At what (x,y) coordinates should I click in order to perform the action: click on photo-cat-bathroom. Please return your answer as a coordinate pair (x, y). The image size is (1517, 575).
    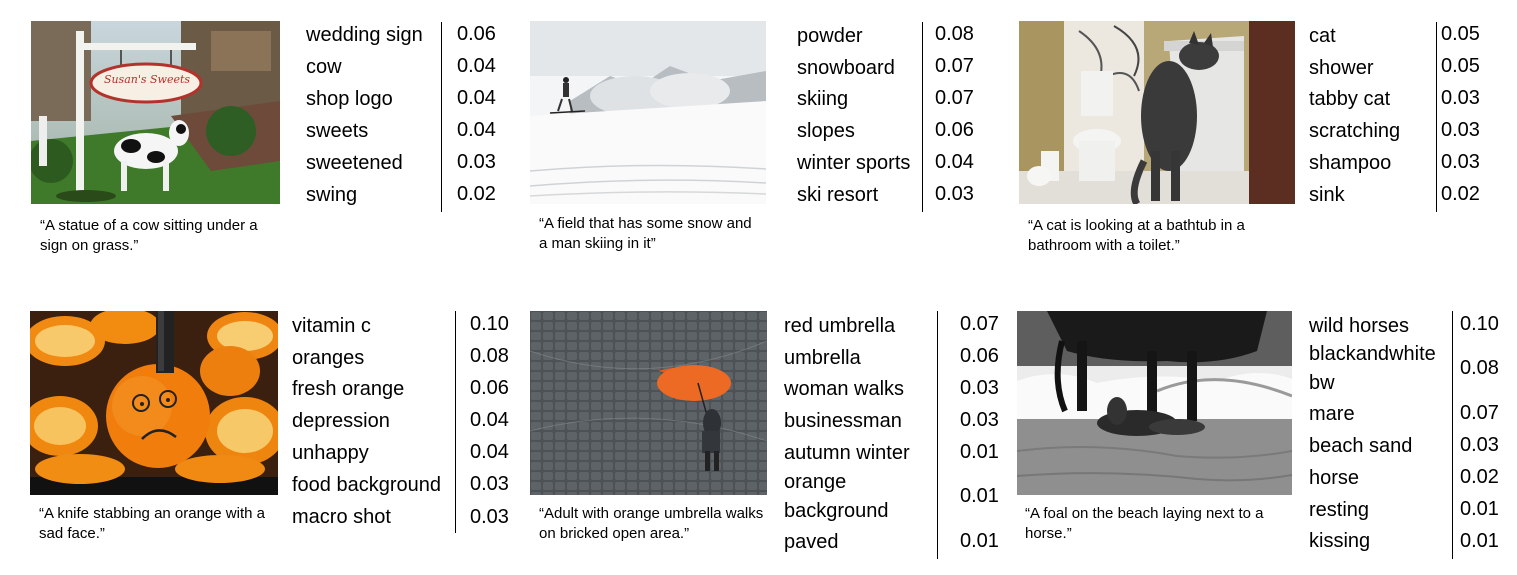
    Looking at the image, I should click on (1157, 112).